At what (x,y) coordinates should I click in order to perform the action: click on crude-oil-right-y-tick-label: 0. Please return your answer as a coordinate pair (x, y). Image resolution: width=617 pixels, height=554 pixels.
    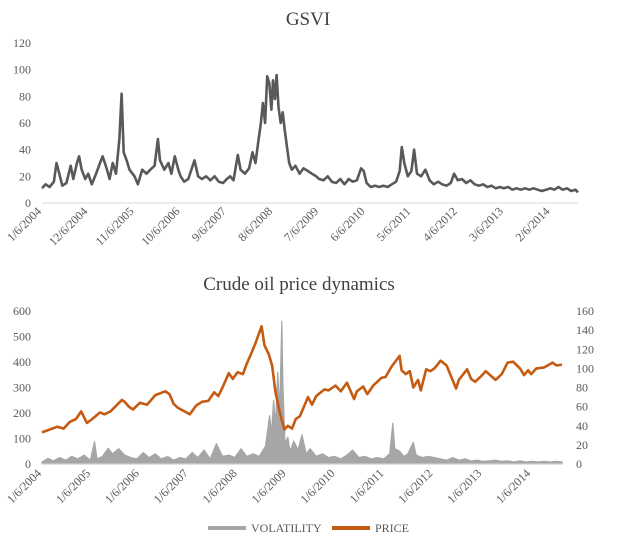
    Looking at the image, I should click on (579, 464).